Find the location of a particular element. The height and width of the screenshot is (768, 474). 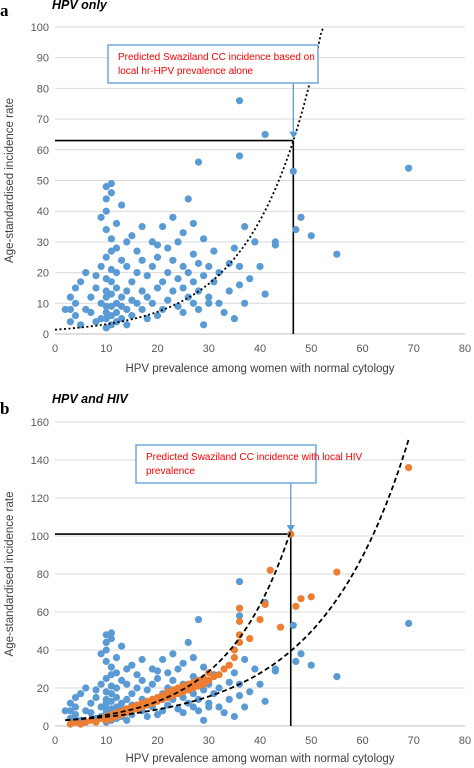

y-tick-label: 10 is located at coordinates (43, 304).